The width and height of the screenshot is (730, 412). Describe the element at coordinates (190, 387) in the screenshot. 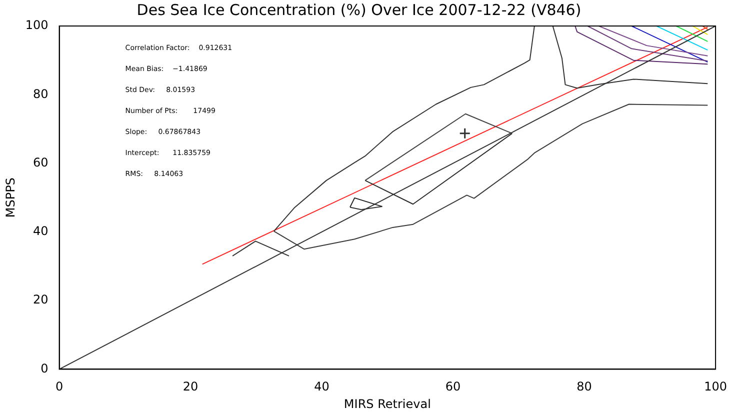

I see `x-tick-label: 20` at that location.